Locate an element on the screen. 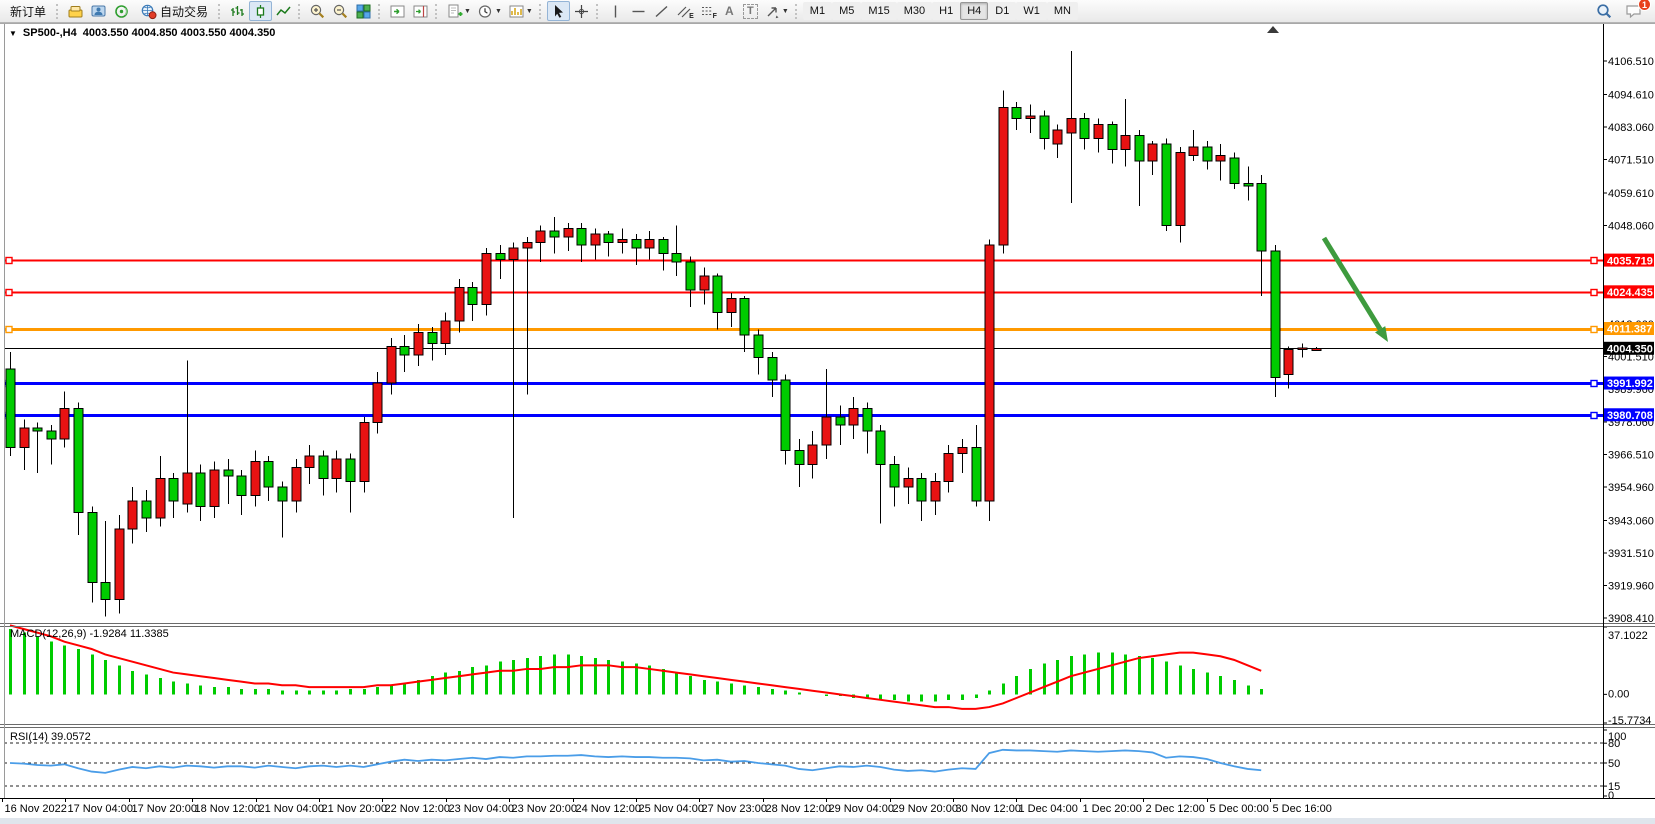 This screenshot has height=824, width=1655. price-tick-label: 4059.610 is located at coordinates (1631, 194).